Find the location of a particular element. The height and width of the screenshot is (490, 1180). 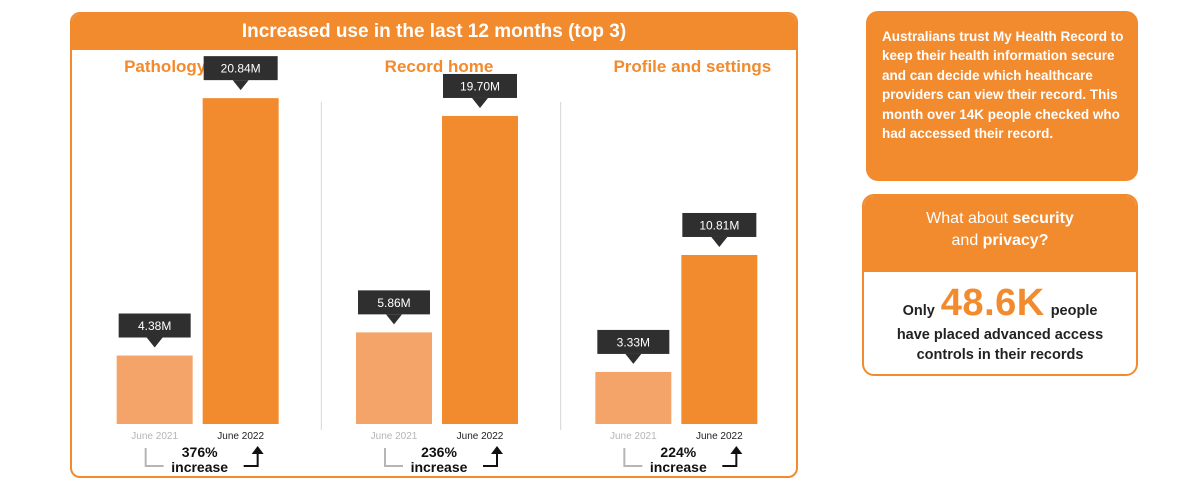

trust-text-highlight: over 14K is located at coordinates (956, 114).